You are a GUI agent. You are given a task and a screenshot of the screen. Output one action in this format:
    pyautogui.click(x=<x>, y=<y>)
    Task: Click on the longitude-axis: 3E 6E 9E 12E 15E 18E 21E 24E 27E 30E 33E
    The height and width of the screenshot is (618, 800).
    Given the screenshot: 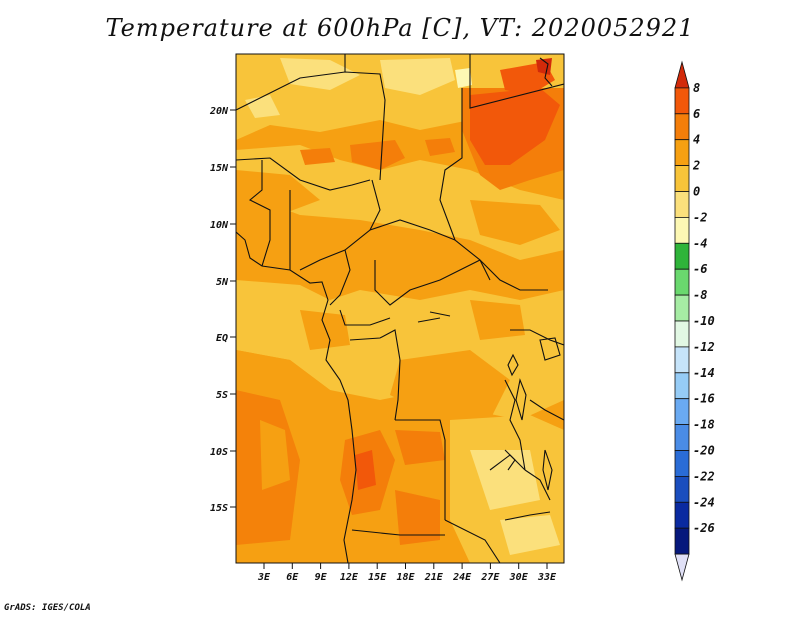 What is the action you would take?
    pyautogui.click(x=407, y=573)
    